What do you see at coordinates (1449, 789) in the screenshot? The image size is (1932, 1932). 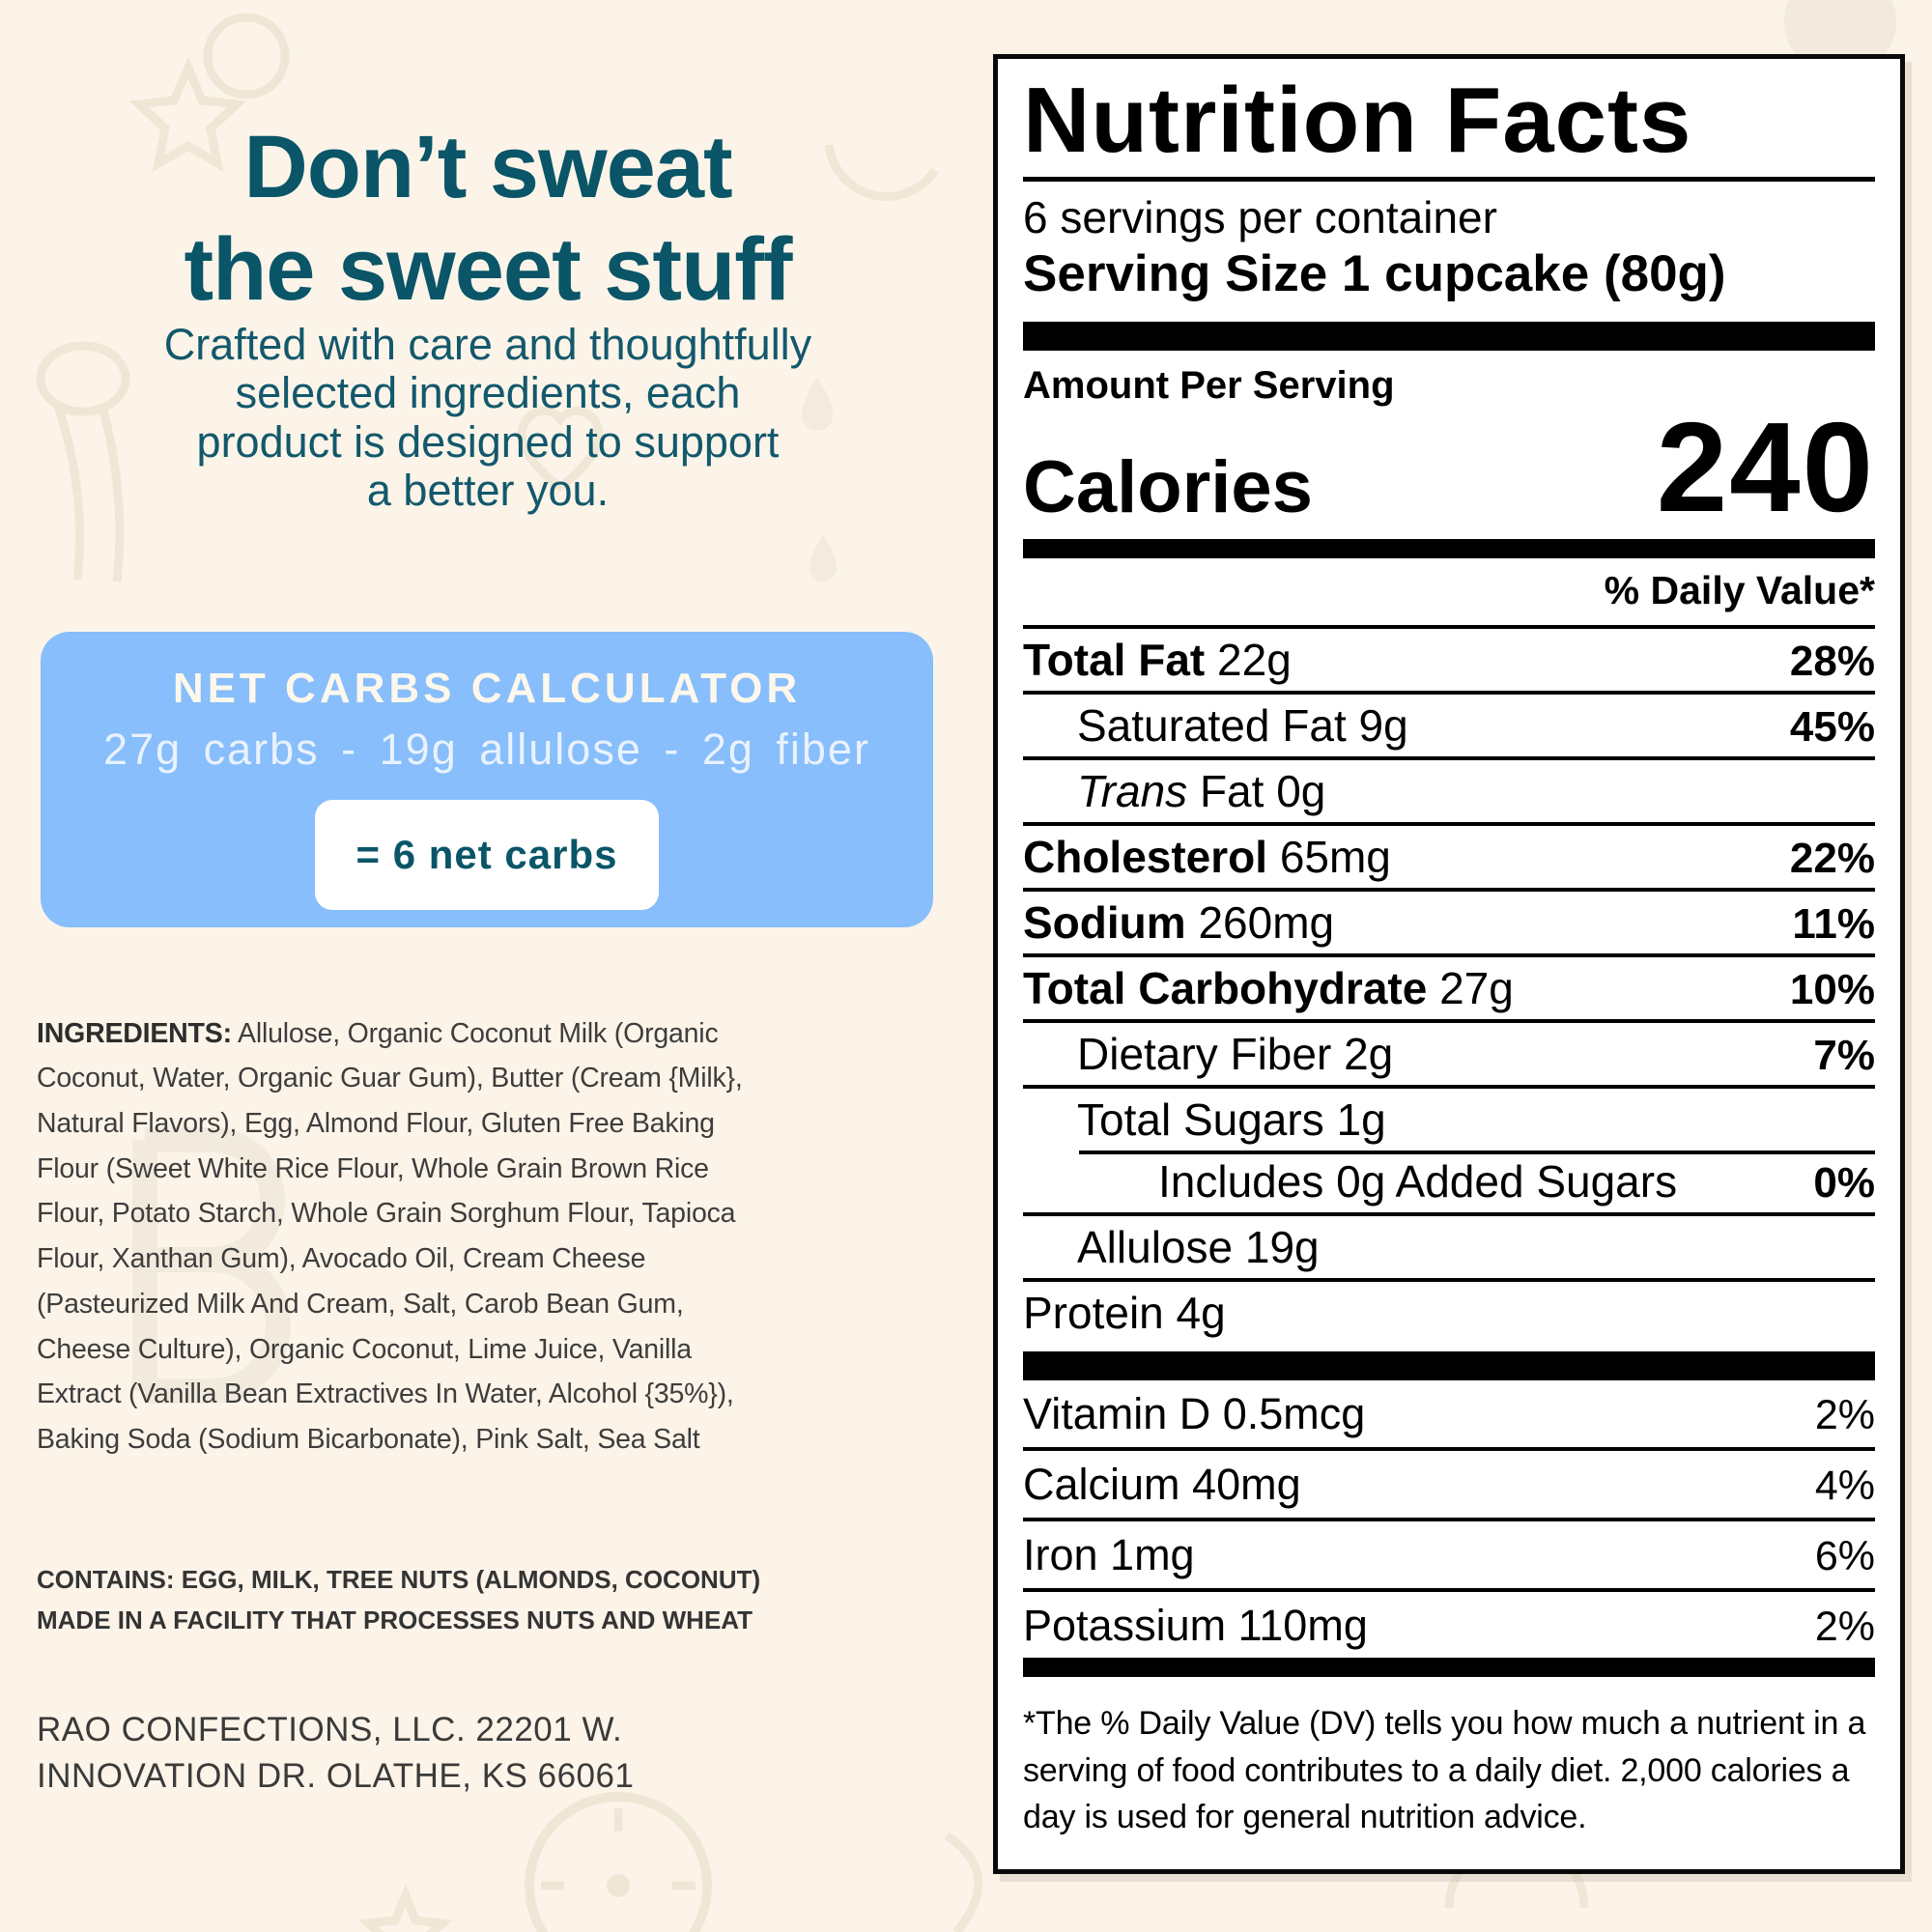 I see `row-trans-fat: Trans Fat 0g` at bounding box center [1449, 789].